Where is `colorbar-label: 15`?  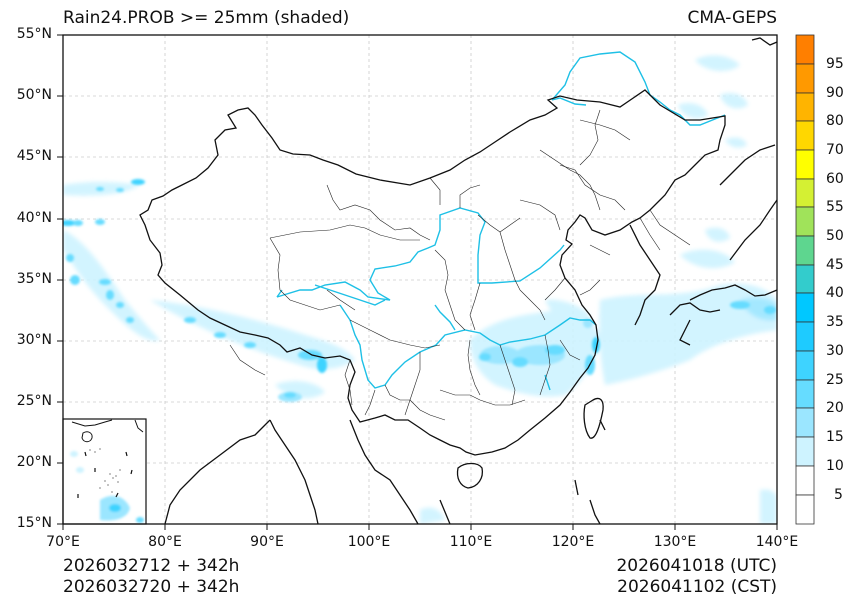
colorbar-label: 15 is located at coordinates (835, 437).